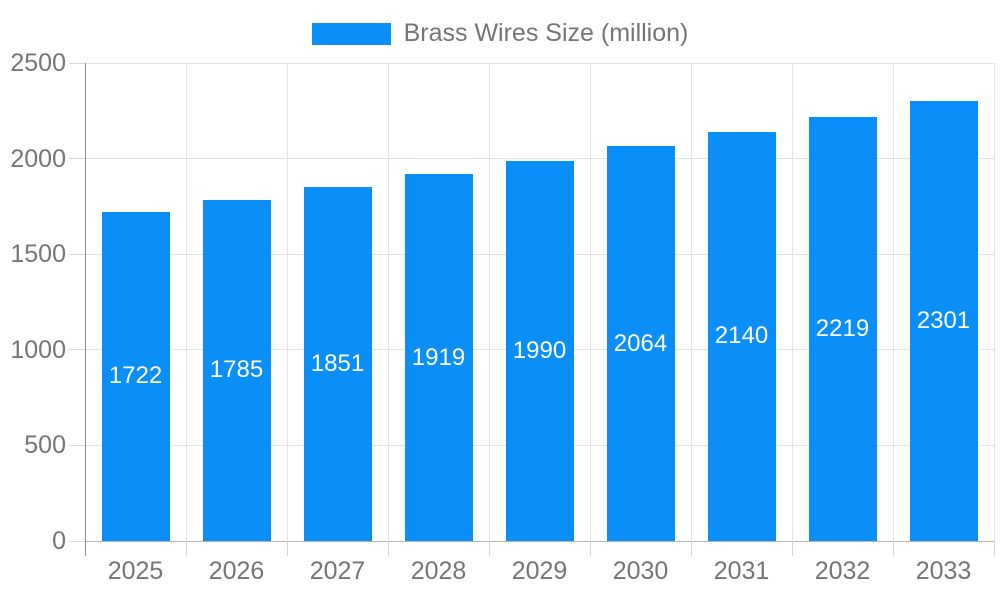 Image resolution: width=1000 pixels, height=600 pixels. I want to click on x-axis-category-label: 2032, so click(842, 571).